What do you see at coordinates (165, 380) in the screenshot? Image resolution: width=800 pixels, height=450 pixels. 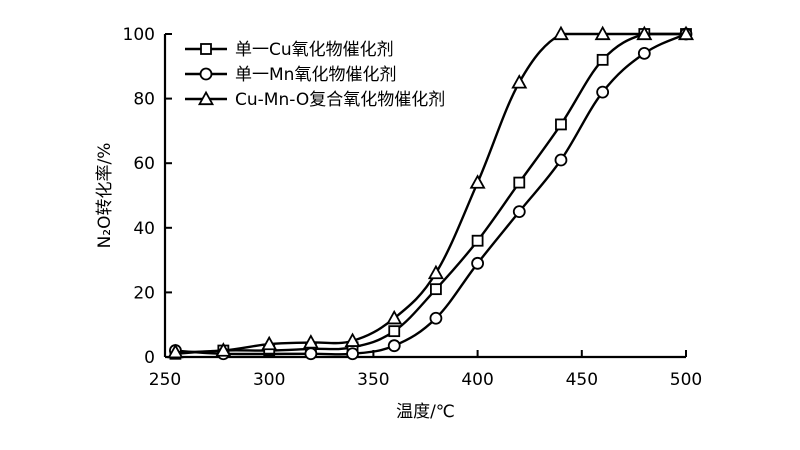 I see `x-tick-label: 250` at bounding box center [165, 380].